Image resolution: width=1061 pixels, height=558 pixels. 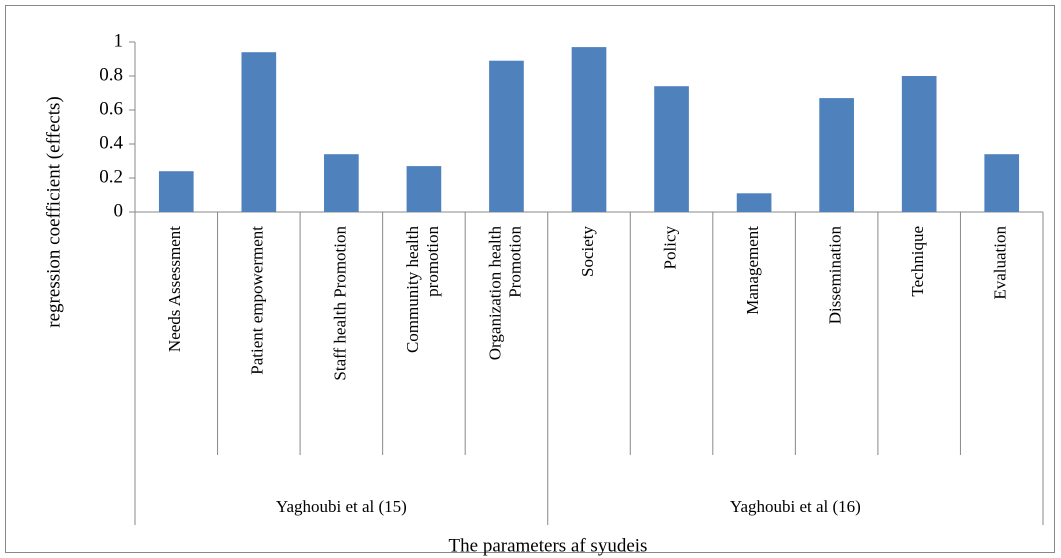 What do you see at coordinates (339, 303) in the screenshot?
I see `x-tick-label: Staff health Promotion` at bounding box center [339, 303].